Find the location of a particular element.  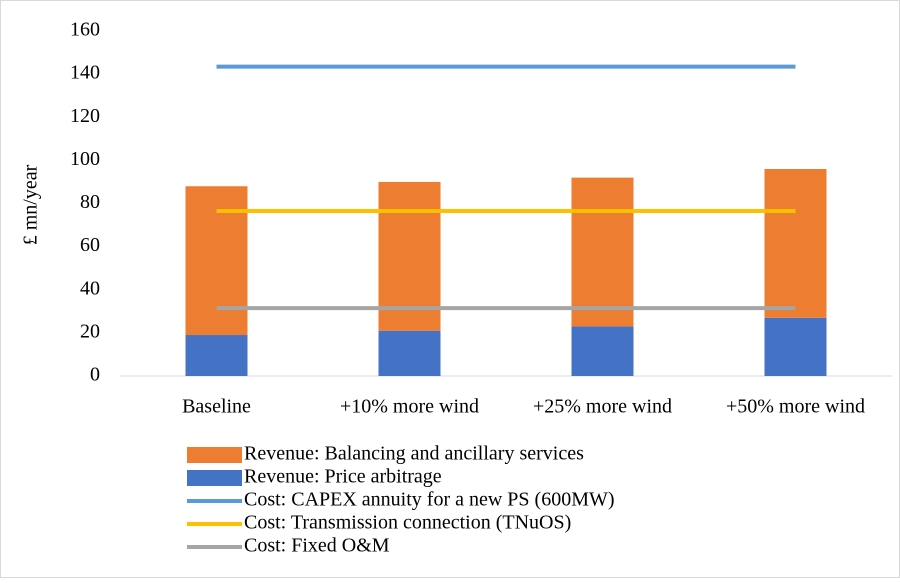

y-tick-label: 140 is located at coordinates (85, 73).